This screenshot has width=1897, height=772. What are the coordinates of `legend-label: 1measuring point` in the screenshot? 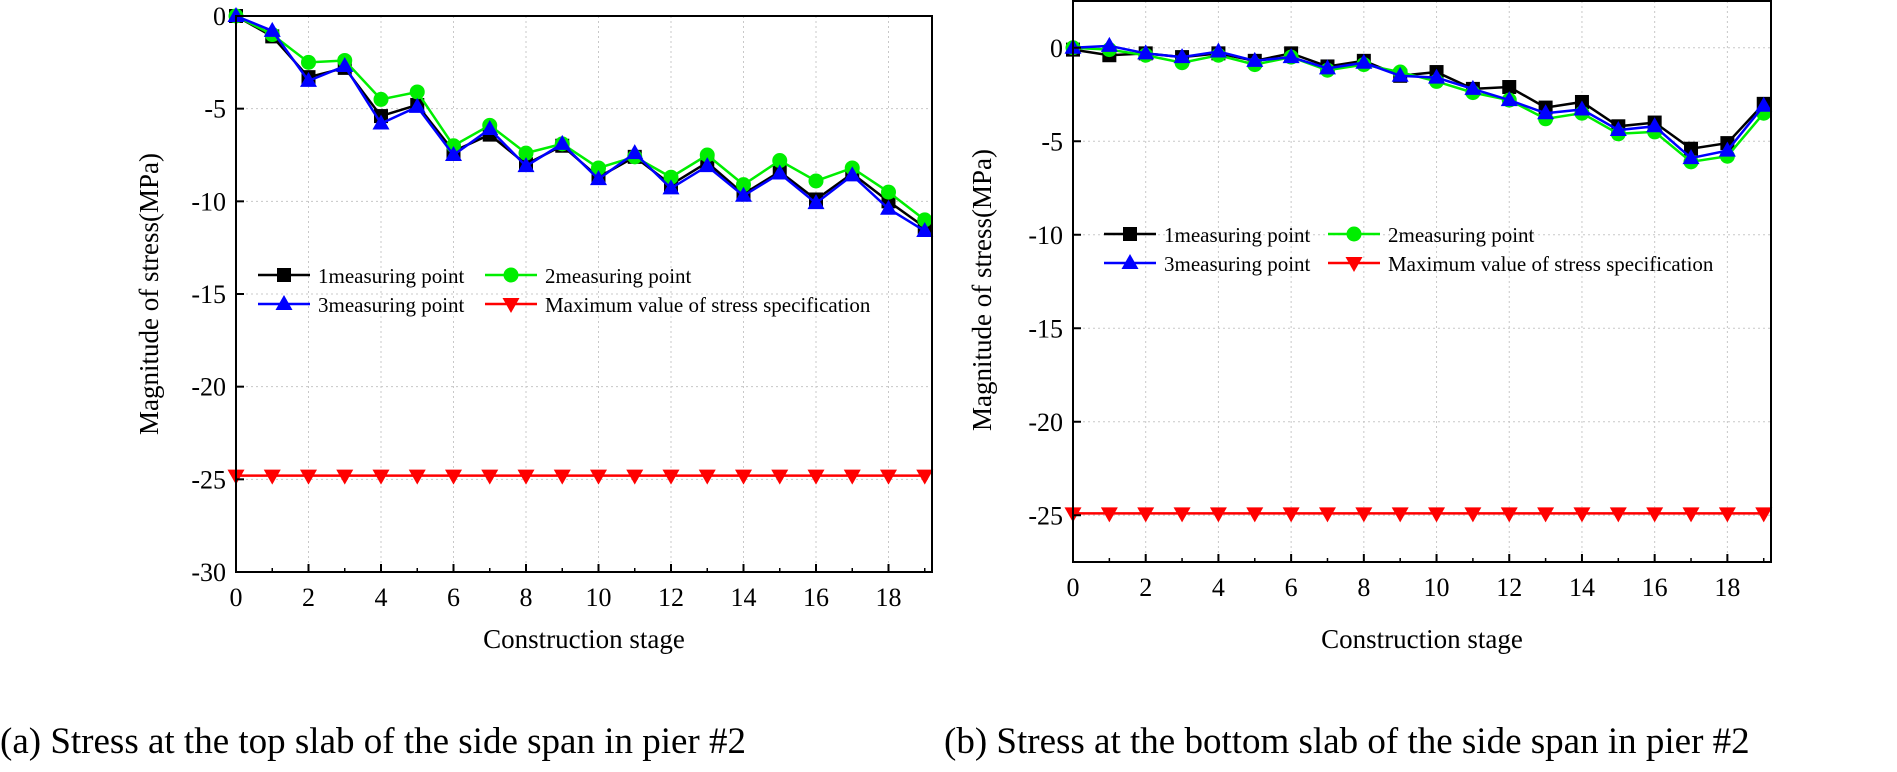 It's located at (391, 276).